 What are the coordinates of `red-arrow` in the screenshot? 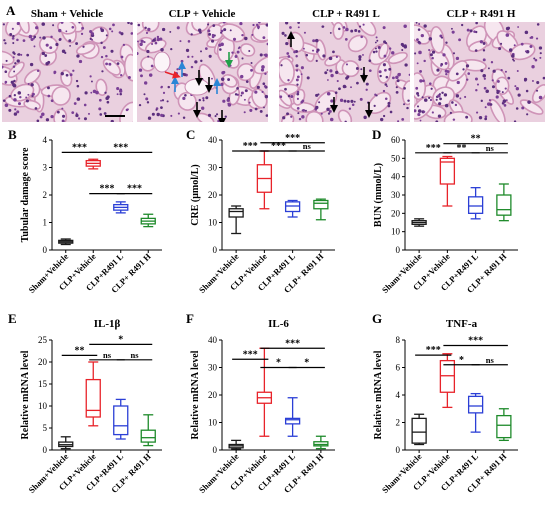 It's located at (172, 74).